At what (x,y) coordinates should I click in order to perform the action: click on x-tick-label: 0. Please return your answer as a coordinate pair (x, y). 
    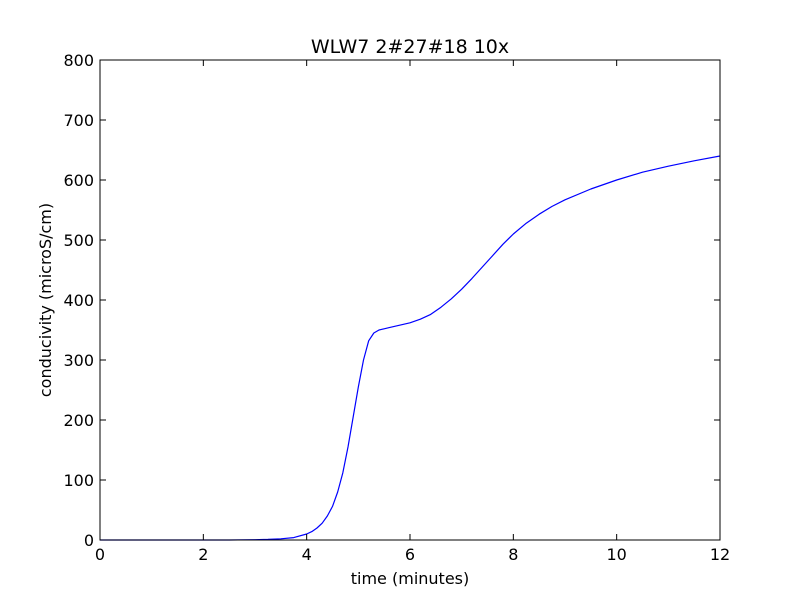
    Looking at the image, I should click on (100, 554).